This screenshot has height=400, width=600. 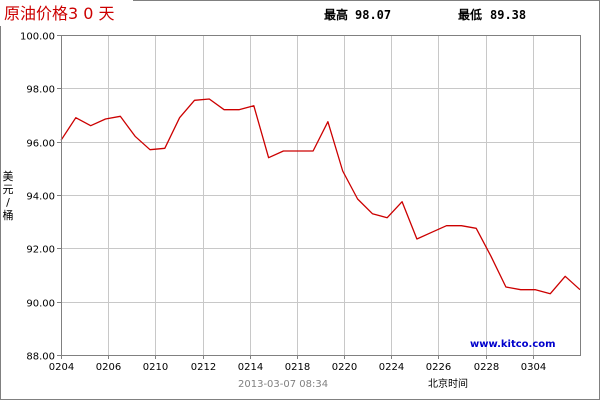 I want to click on y-tick-label: 88.00, so click(x=40, y=357).